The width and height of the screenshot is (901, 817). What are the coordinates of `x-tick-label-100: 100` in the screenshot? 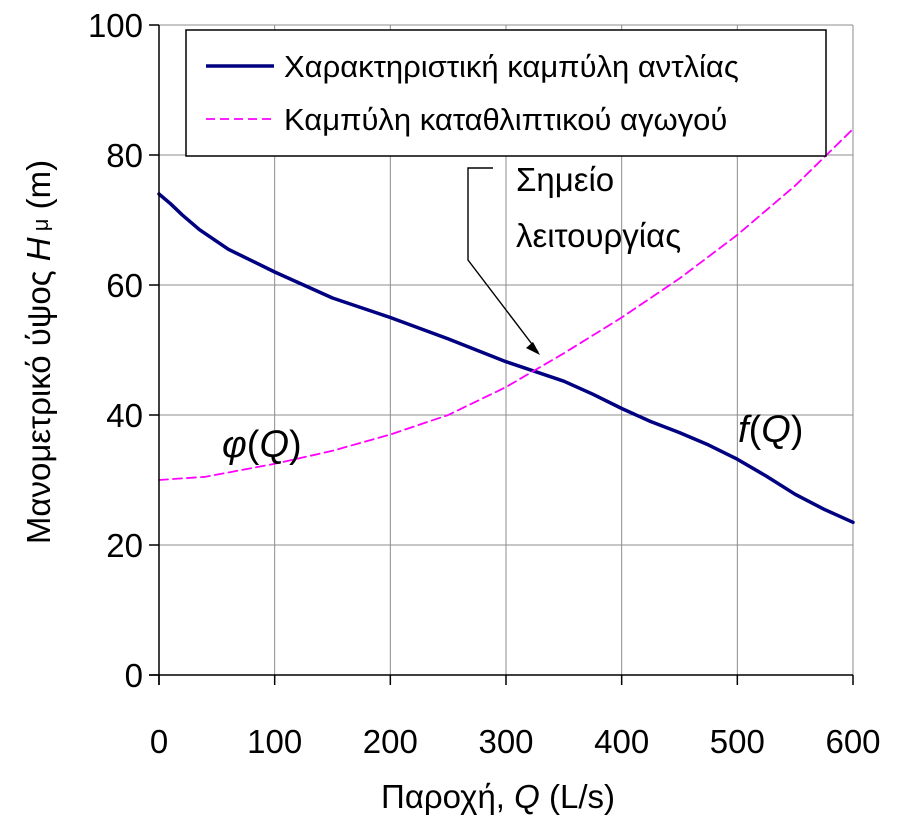 It's located at (274, 741).